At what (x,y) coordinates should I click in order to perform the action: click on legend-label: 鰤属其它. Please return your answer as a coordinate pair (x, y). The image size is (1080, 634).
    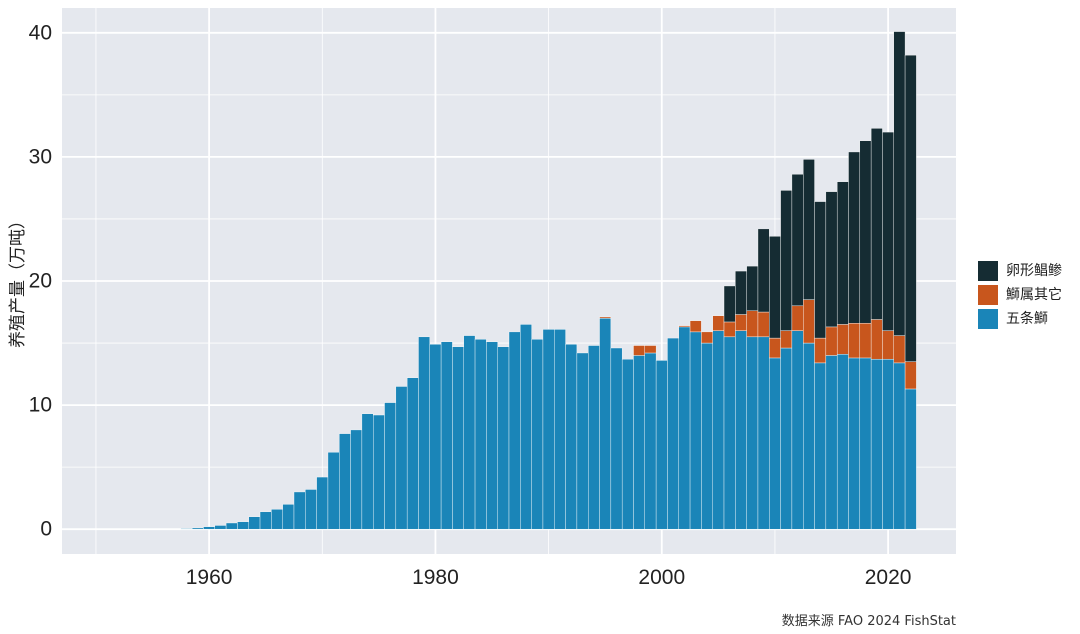
    Looking at the image, I should click on (1034, 294).